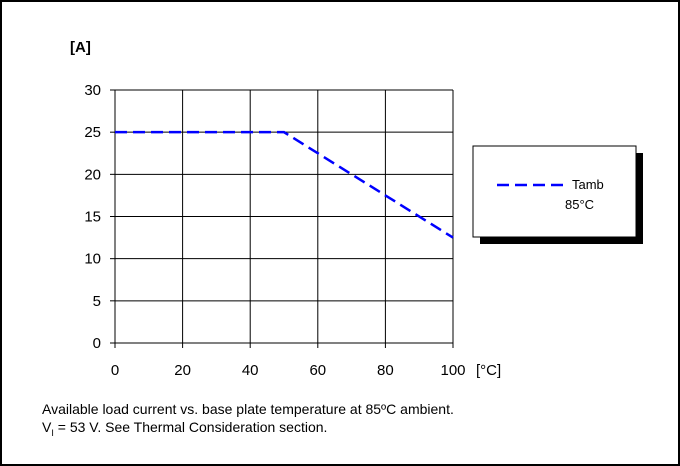  What do you see at coordinates (92, 174) in the screenshot?
I see `y-tick-label-20: 20` at bounding box center [92, 174].